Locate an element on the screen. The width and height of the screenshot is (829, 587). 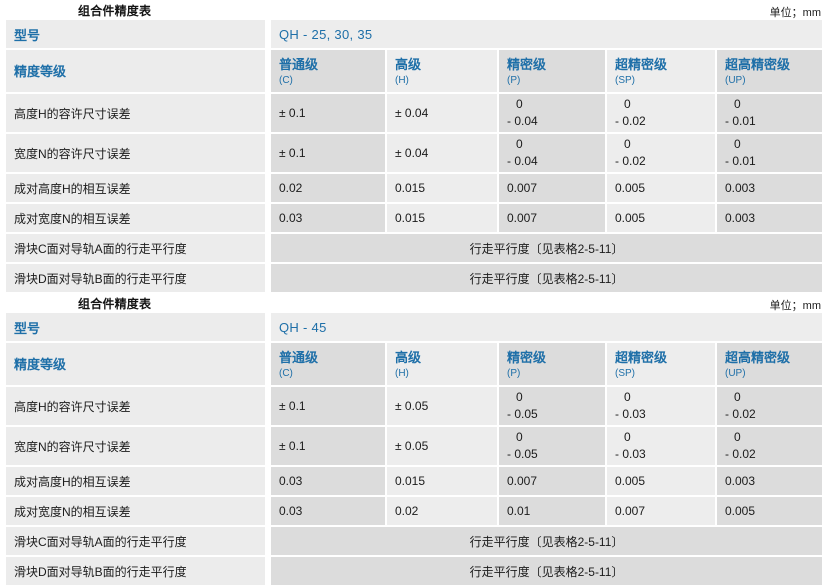
table-row-grade-header: 精度等级 普通级 (C) 高级 (H) 精密级 (P) 超精密级 (SP) 超高精密级 (UP) is located at coordinates (414, 364).